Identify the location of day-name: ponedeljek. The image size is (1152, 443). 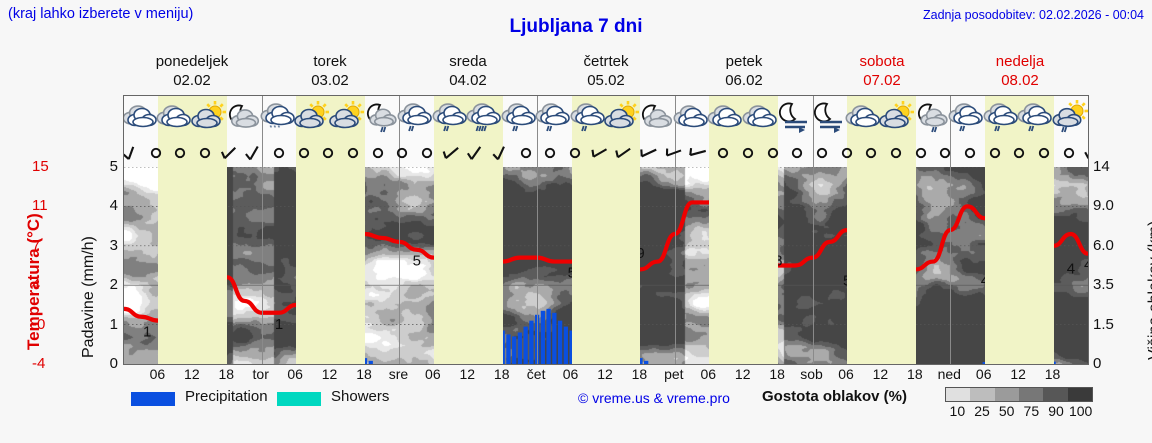
(192, 61).